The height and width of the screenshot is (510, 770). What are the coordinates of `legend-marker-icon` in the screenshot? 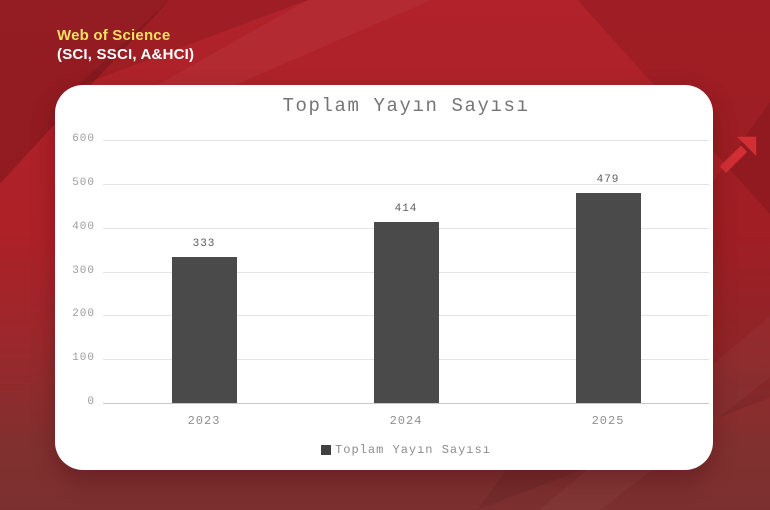 It's located at (326, 450).